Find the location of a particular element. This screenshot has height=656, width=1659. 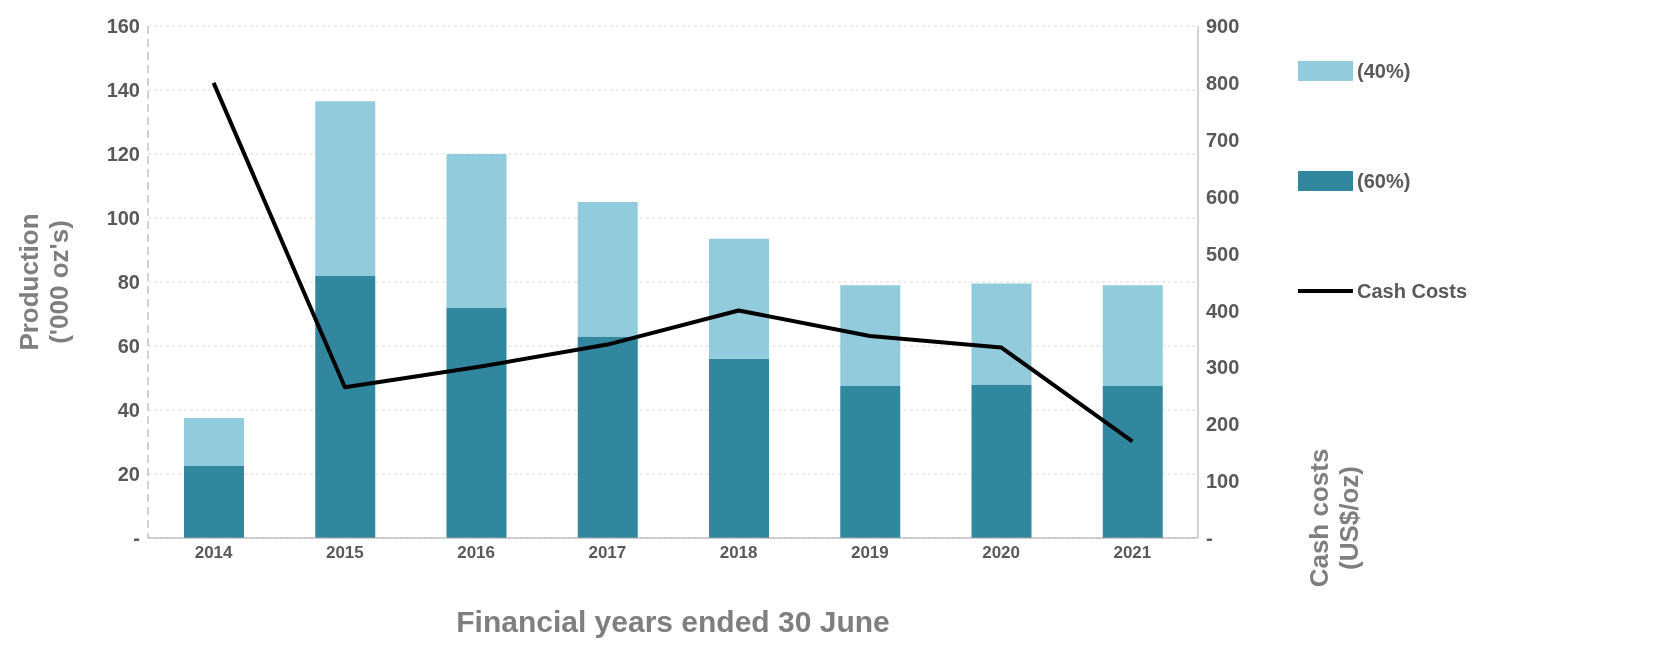

x-tick-label: 2016 is located at coordinates (476, 553).